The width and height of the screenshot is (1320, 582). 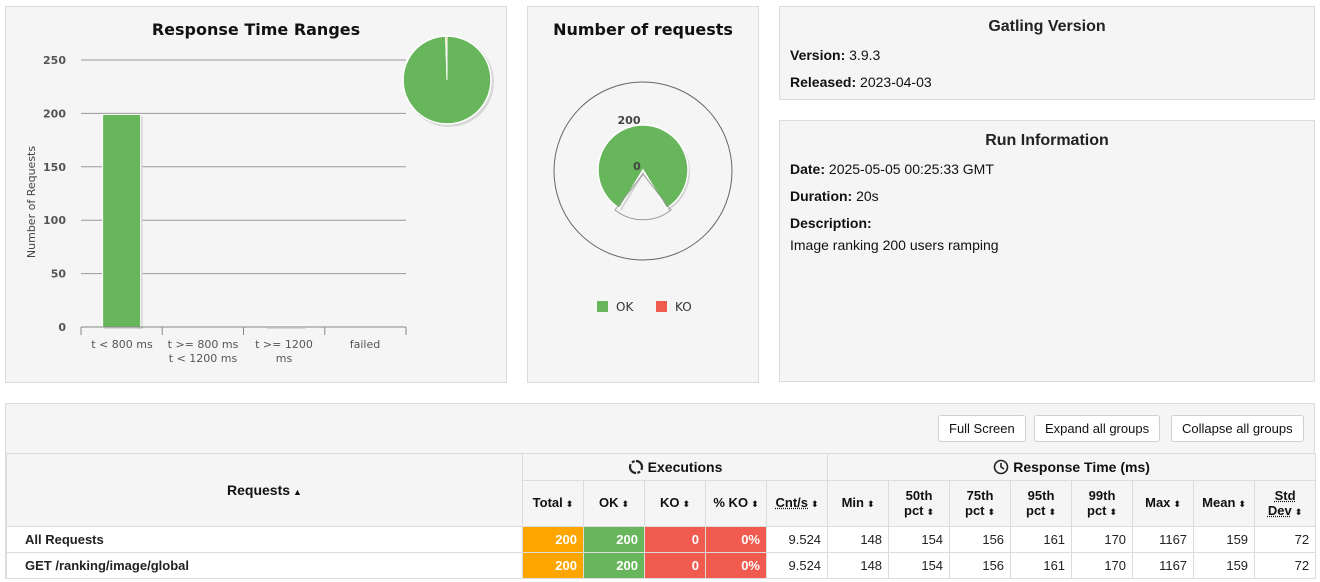 What do you see at coordinates (602, 306) in the screenshot?
I see `legend-ok-swatch` at bounding box center [602, 306].